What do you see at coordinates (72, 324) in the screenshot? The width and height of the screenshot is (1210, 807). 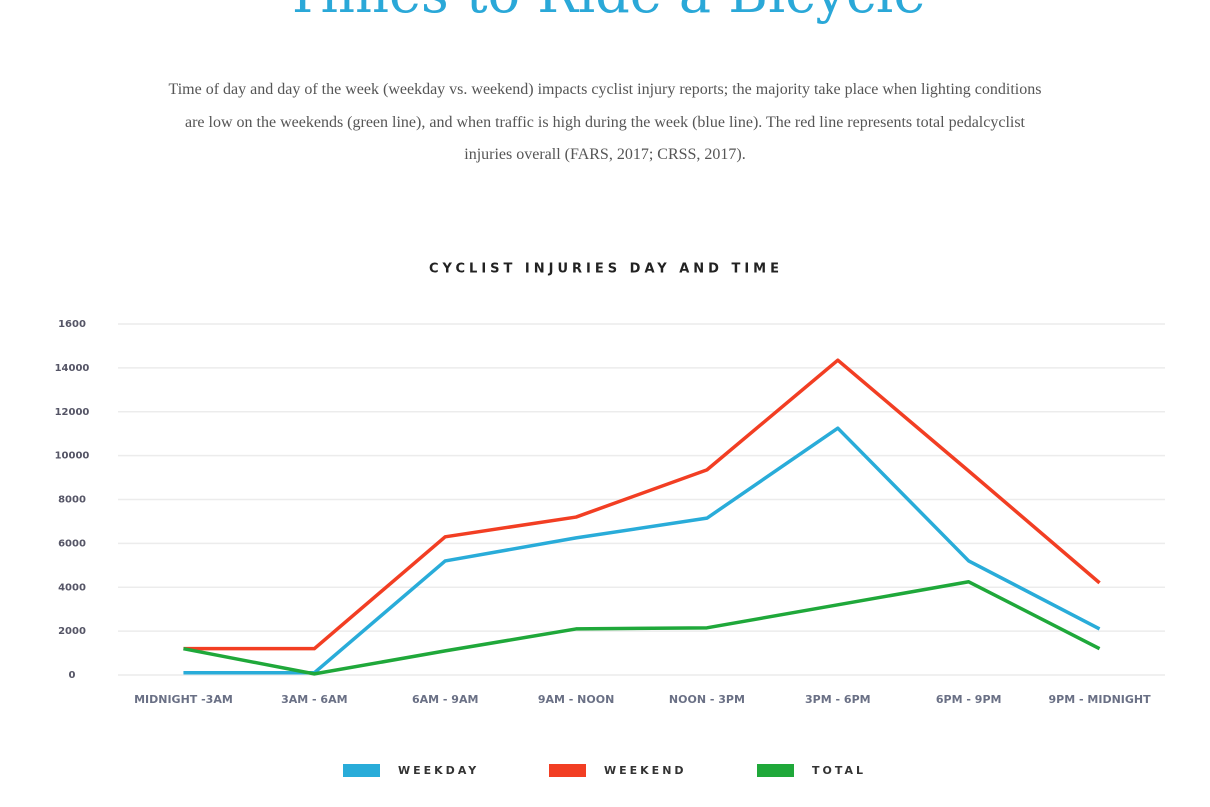 I see `y-tick-label: 1600` at bounding box center [72, 324].